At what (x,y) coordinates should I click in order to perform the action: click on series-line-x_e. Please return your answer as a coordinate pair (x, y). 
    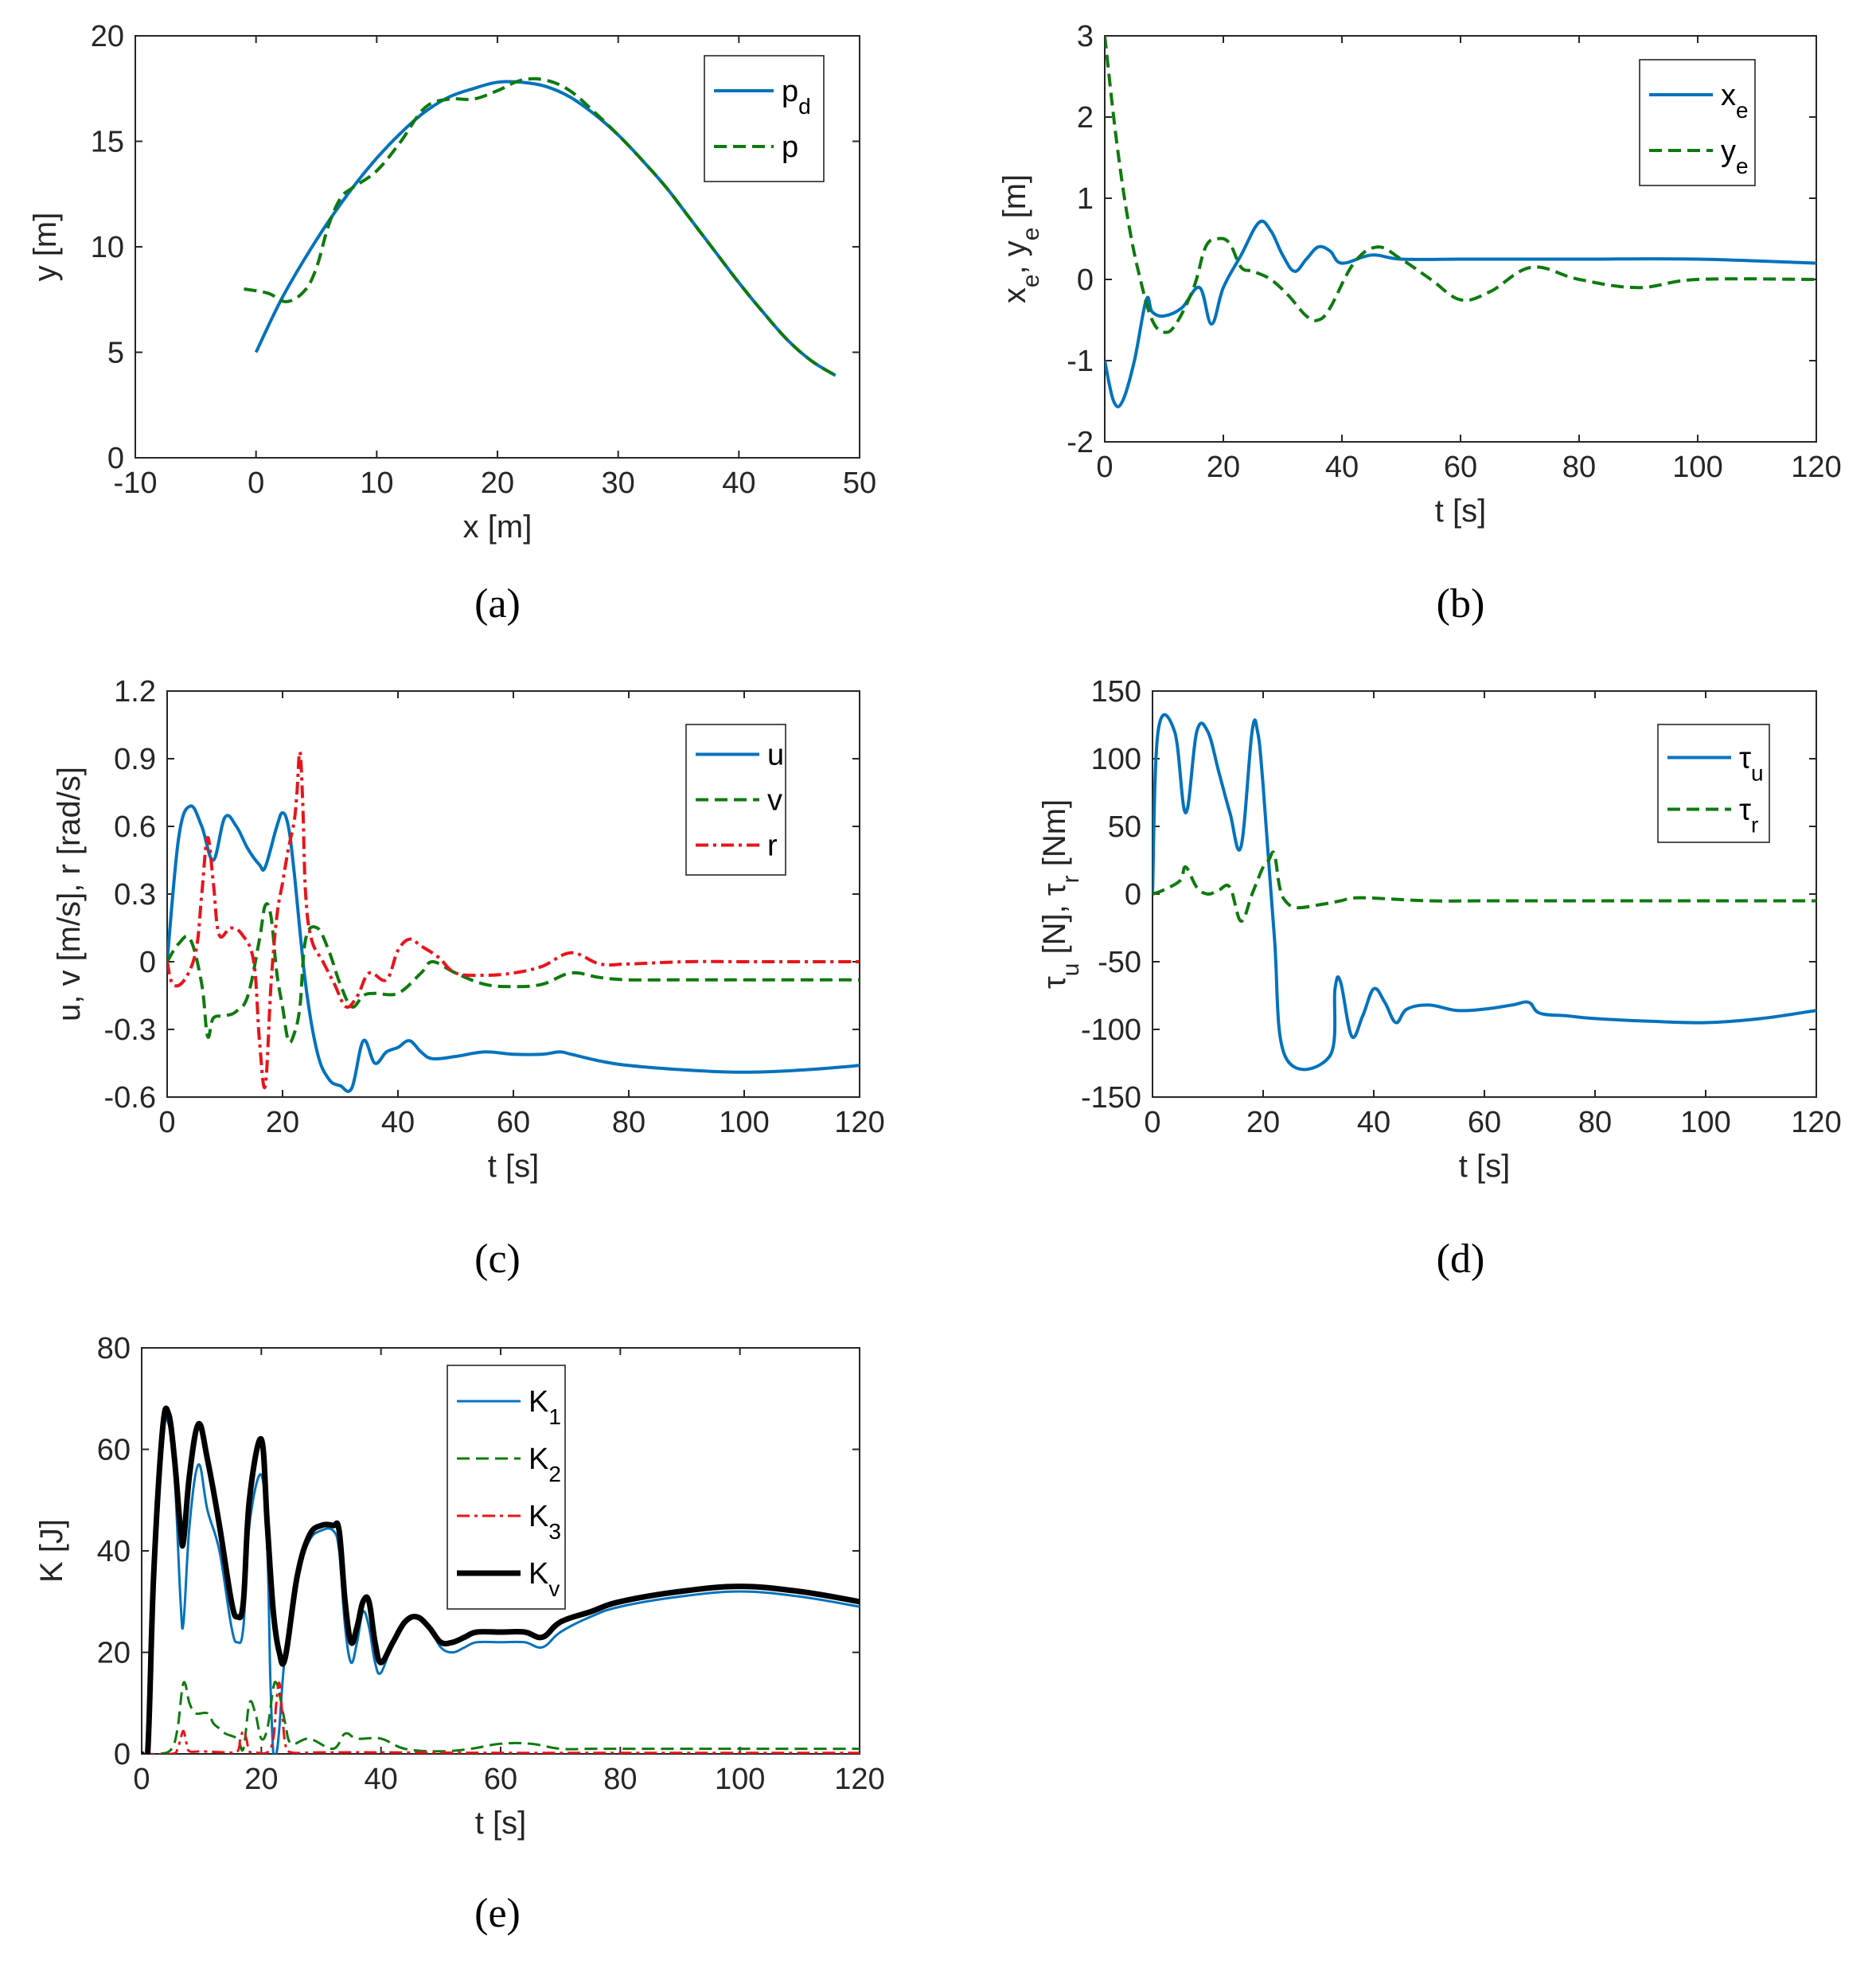
    Looking at the image, I should click on (1460, 313).